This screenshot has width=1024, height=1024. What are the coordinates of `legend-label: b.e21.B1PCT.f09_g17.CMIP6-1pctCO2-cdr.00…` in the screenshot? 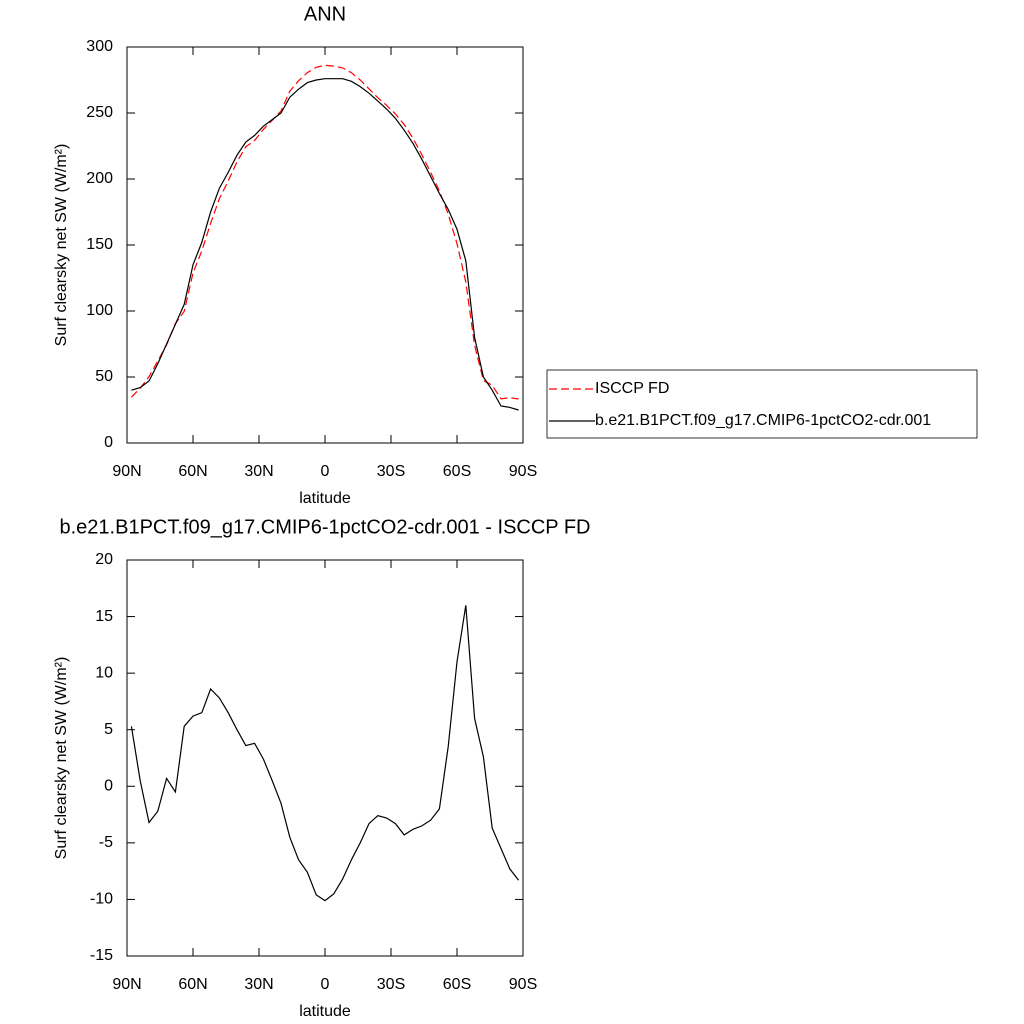 It's located at (763, 420).